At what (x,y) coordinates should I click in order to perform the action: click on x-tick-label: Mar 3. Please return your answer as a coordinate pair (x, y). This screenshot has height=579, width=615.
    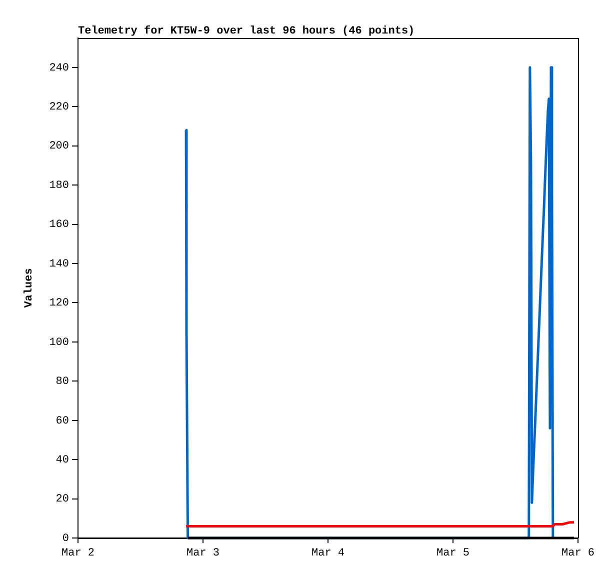
    Looking at the image, I should click on (203, 554).